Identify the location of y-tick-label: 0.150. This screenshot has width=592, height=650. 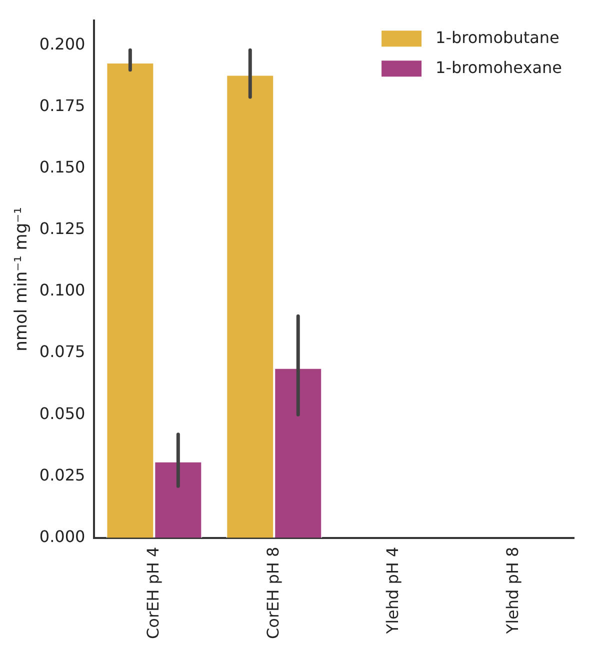
(62, 167).